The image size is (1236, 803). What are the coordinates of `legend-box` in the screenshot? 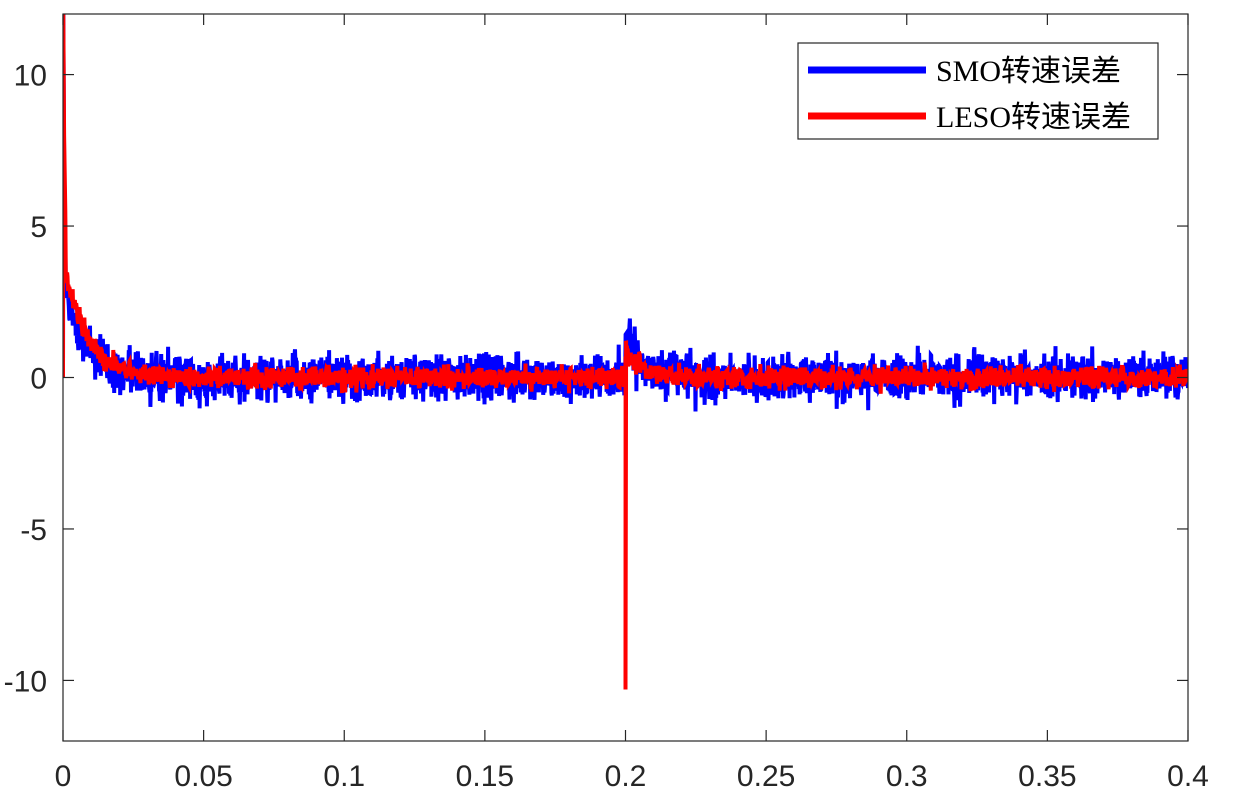 It's located at (978, 91).